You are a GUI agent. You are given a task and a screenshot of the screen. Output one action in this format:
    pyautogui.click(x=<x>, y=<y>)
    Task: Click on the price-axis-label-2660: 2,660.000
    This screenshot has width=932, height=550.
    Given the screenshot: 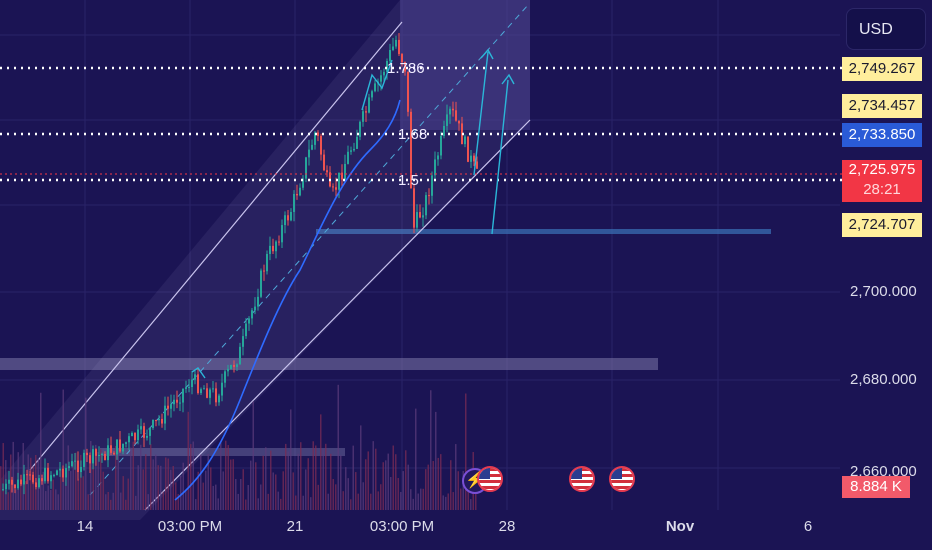 What is the action you would take?
    pyautogui.click(x=883, y=471)
    